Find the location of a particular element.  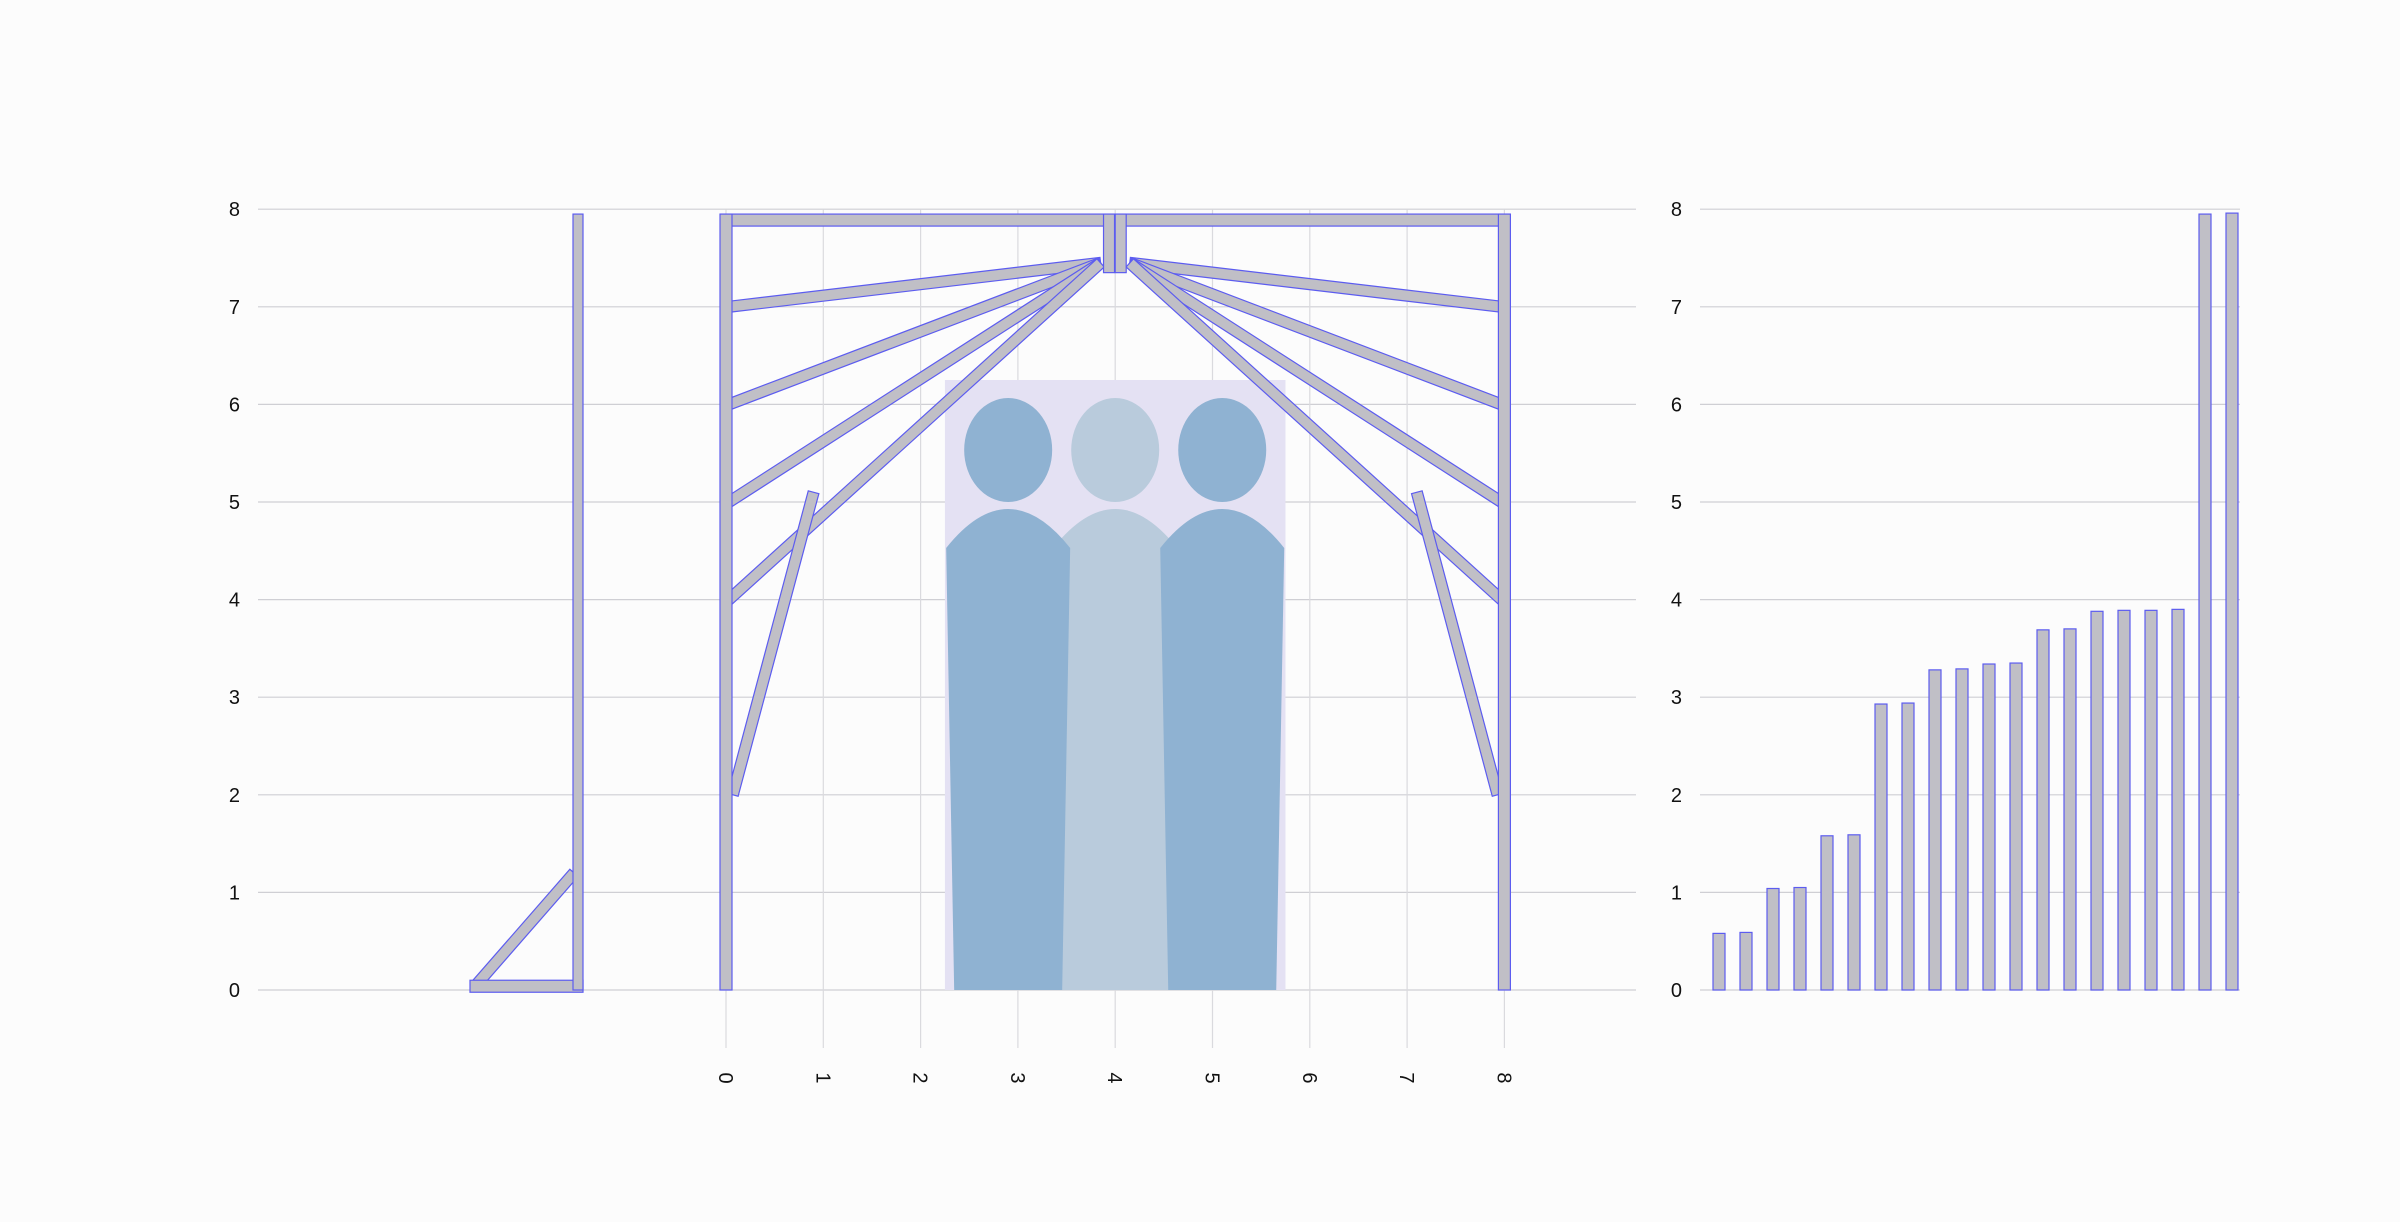

y-tick-label-right: 3 is located at coordinates (1676, 698).